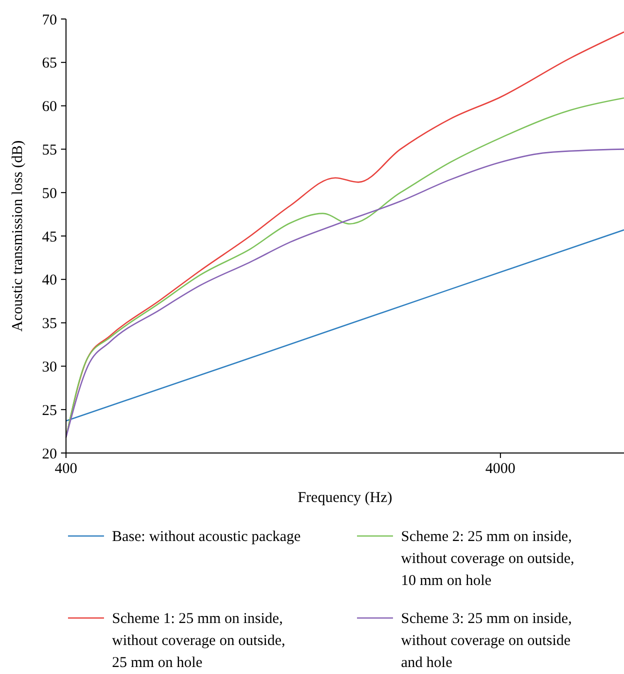  Describe the element at coordinates (49, 280) in the screenshot. I see `y-tick-label: 40` at that location.